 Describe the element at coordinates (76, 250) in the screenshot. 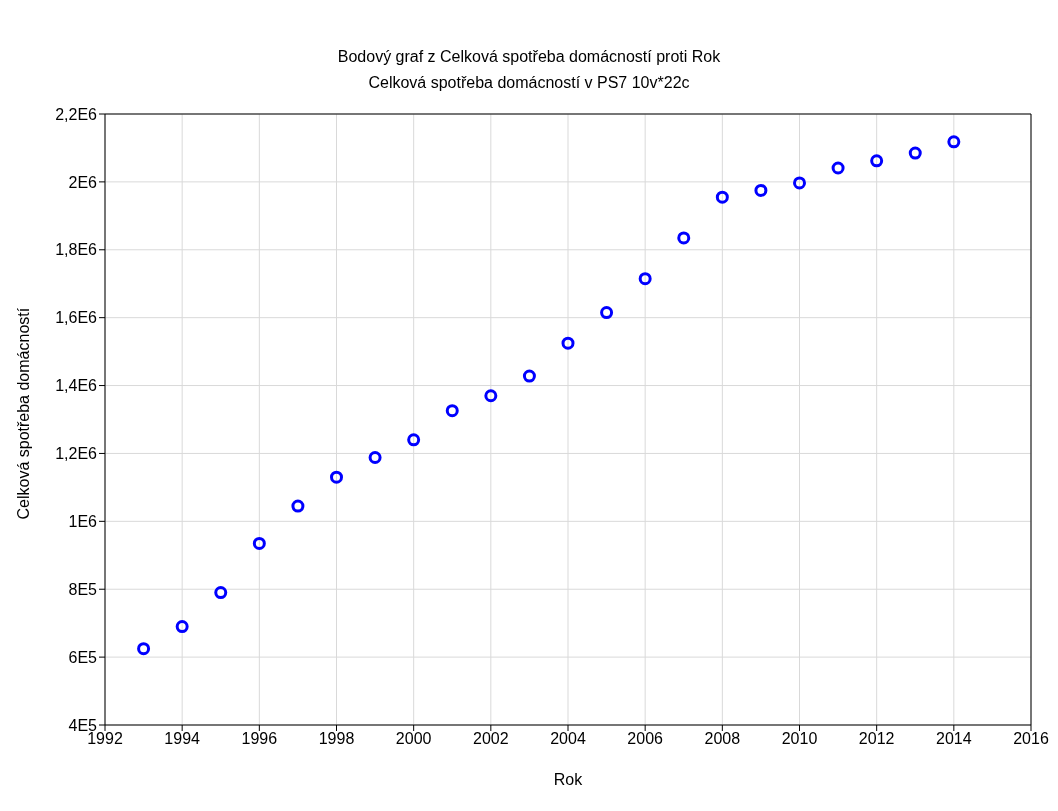

I see `y-tick-label: 1,8E6` at that location.